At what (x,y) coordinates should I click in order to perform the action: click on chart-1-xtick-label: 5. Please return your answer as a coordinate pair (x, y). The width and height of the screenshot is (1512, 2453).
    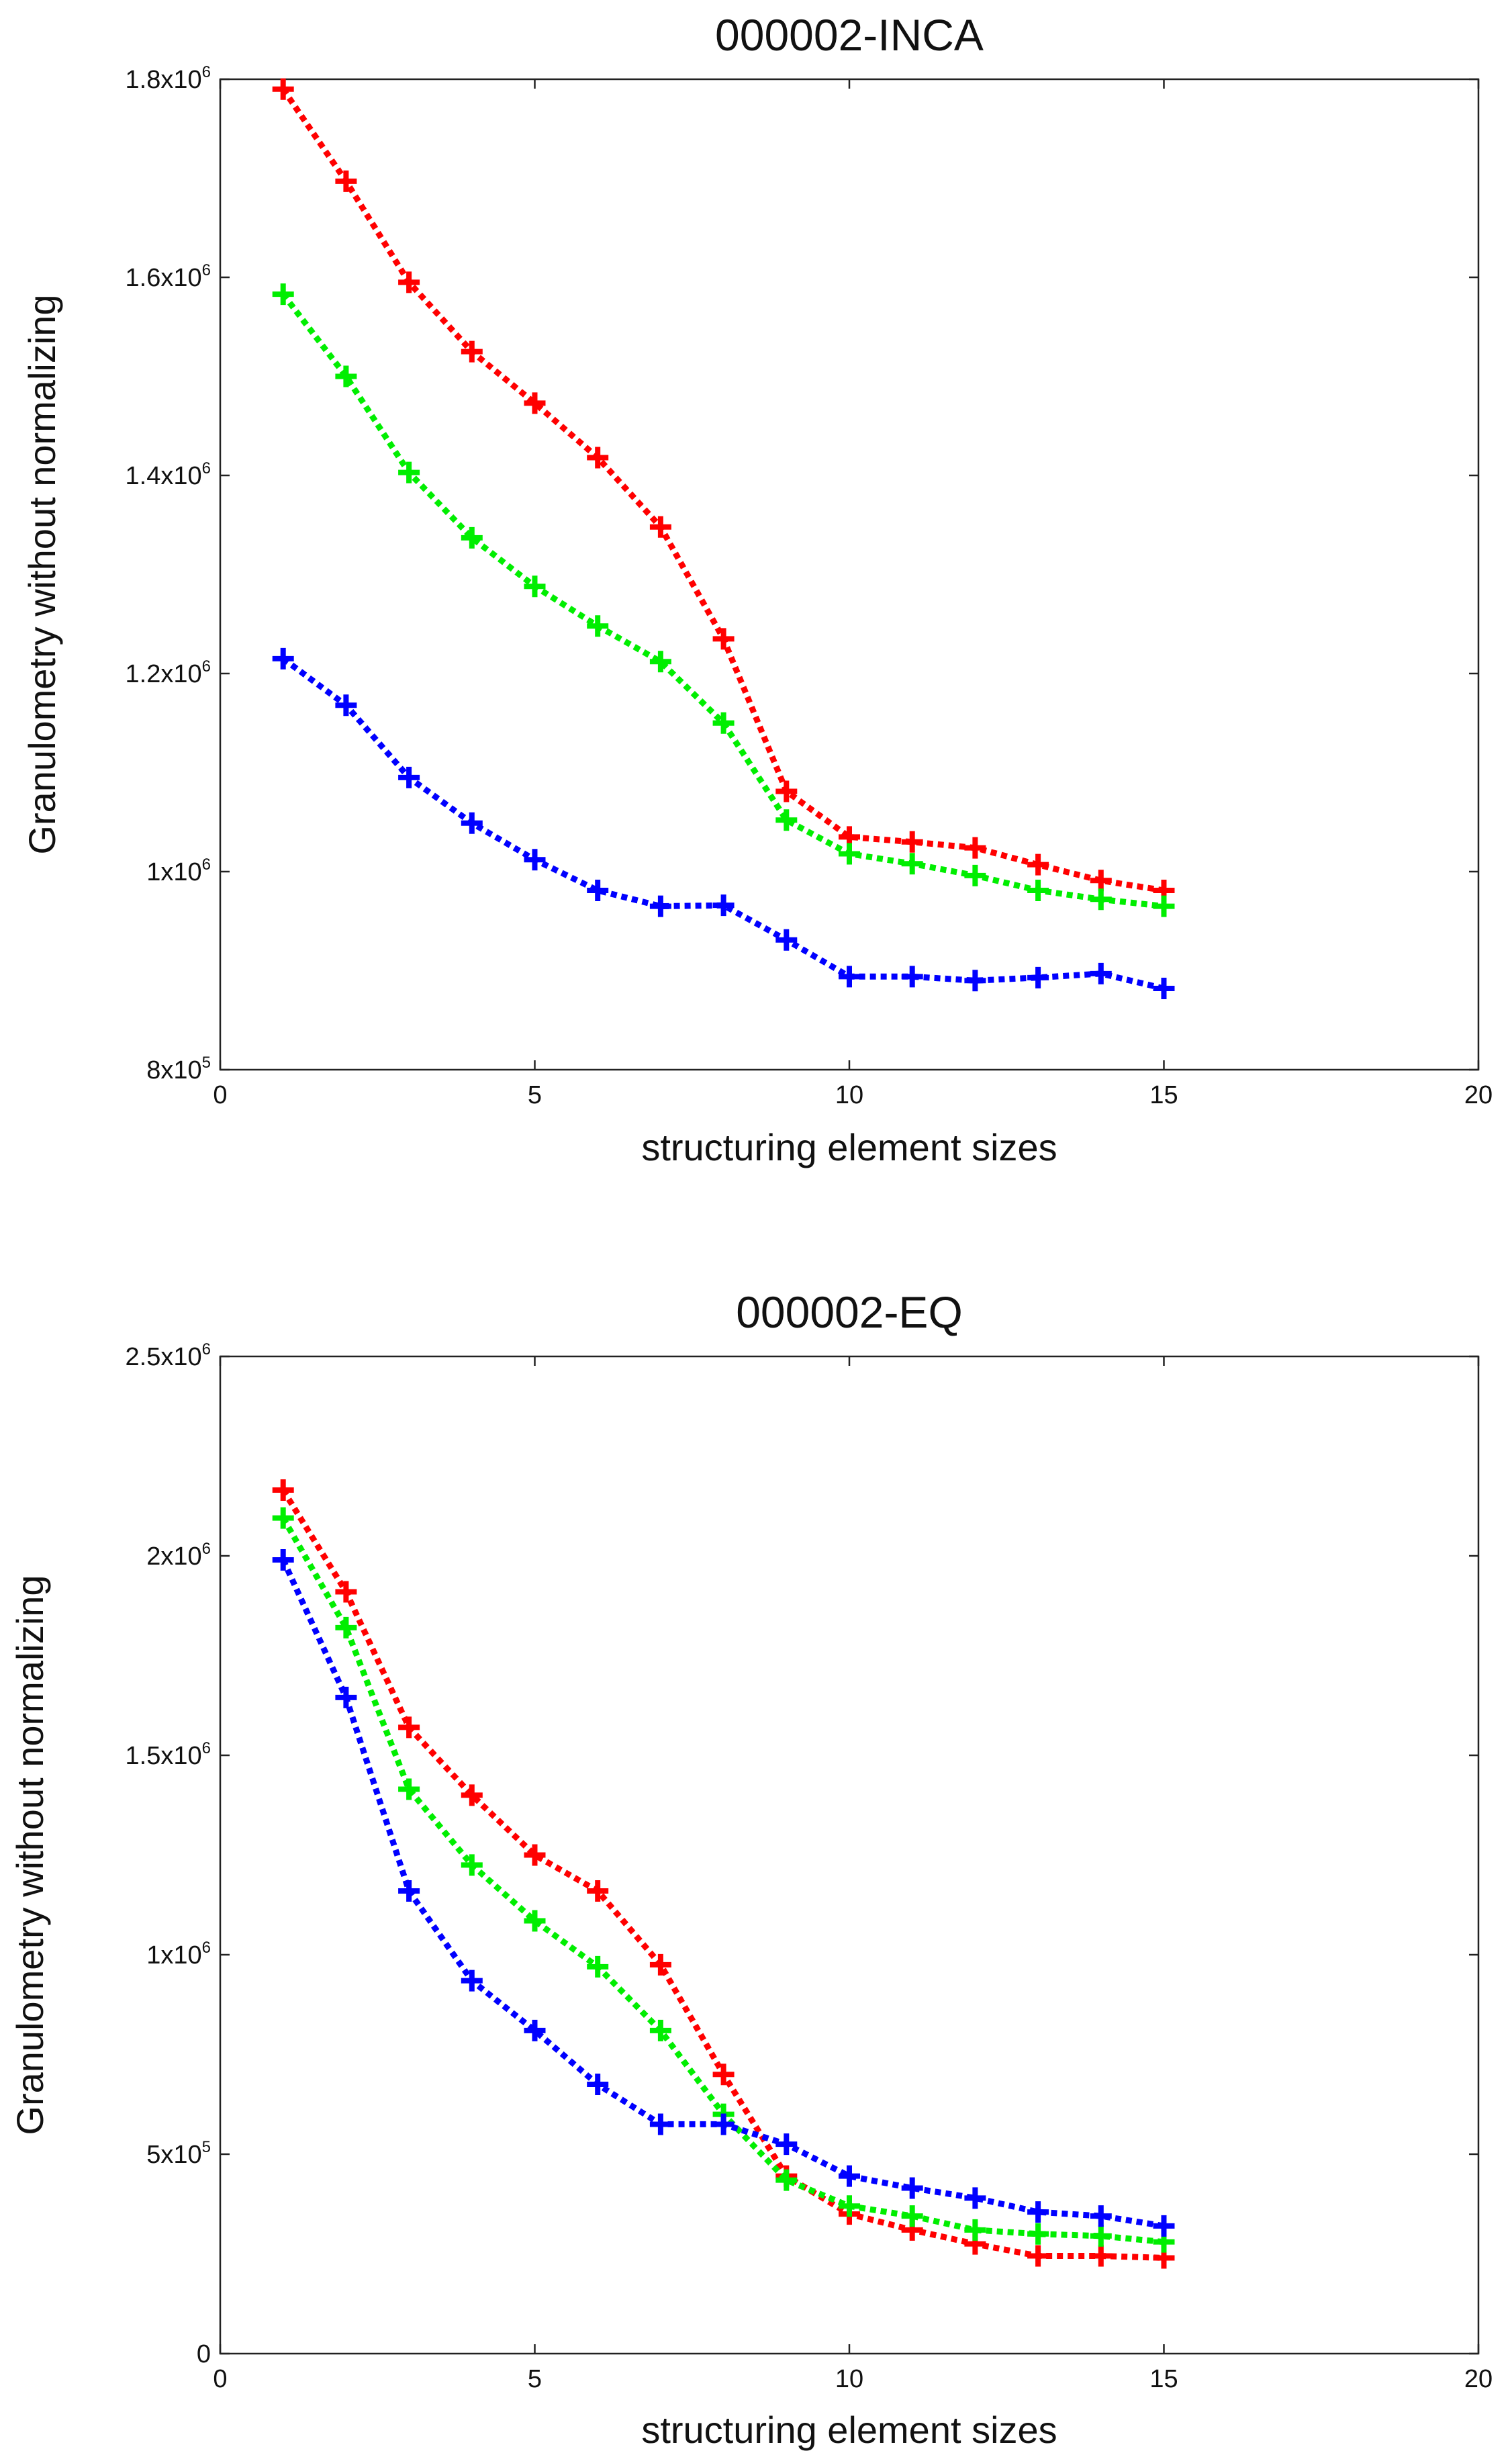
    Looking at the image, I should click on (535, 1095).